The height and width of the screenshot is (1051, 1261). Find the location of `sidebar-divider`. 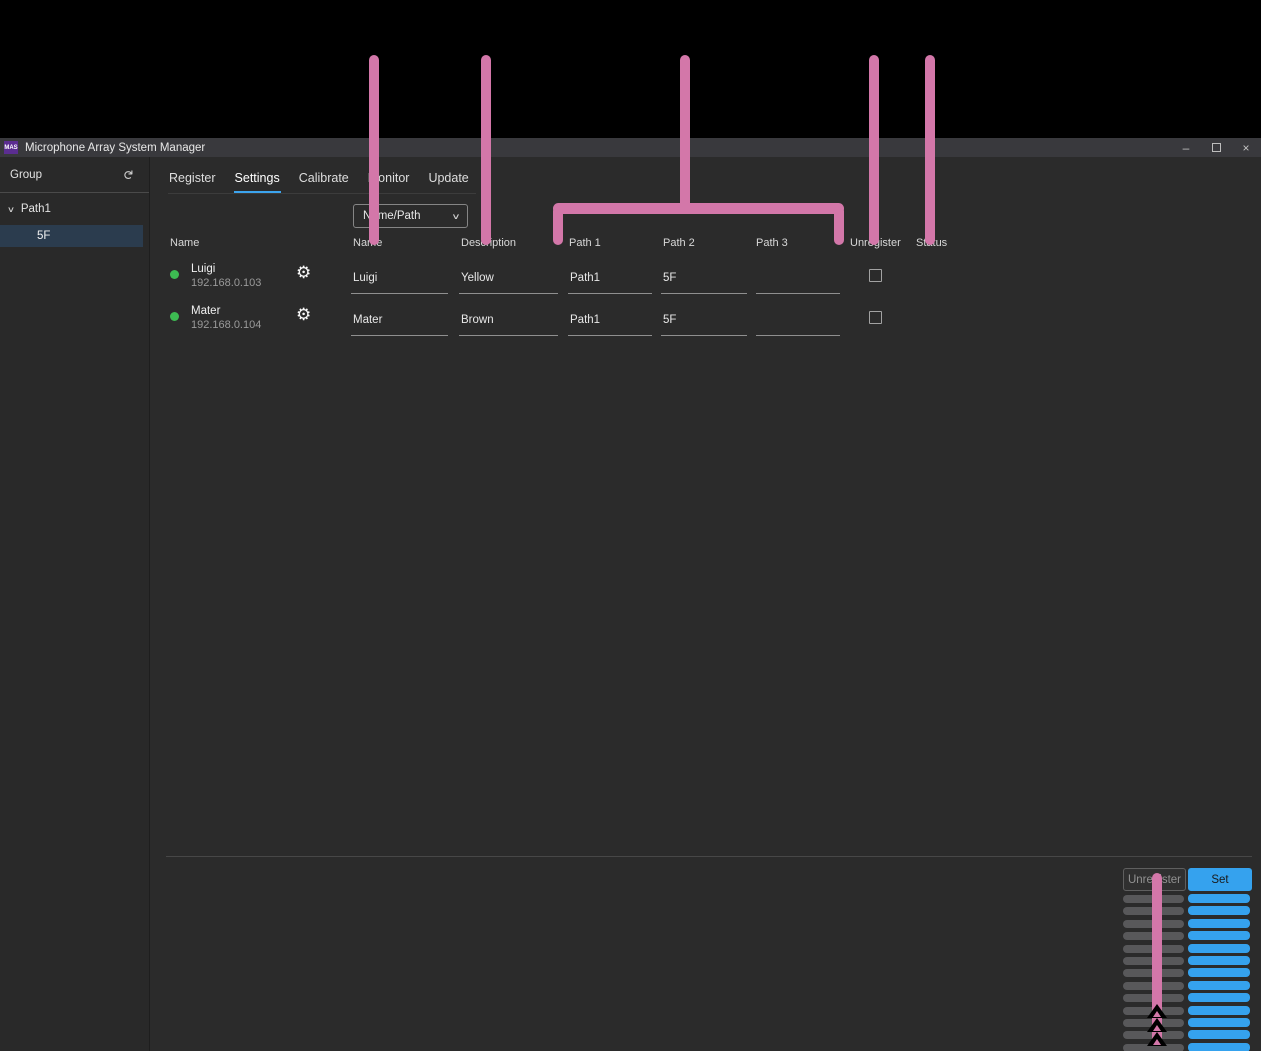

sidebar-divider is located at coordinates (74, 192).